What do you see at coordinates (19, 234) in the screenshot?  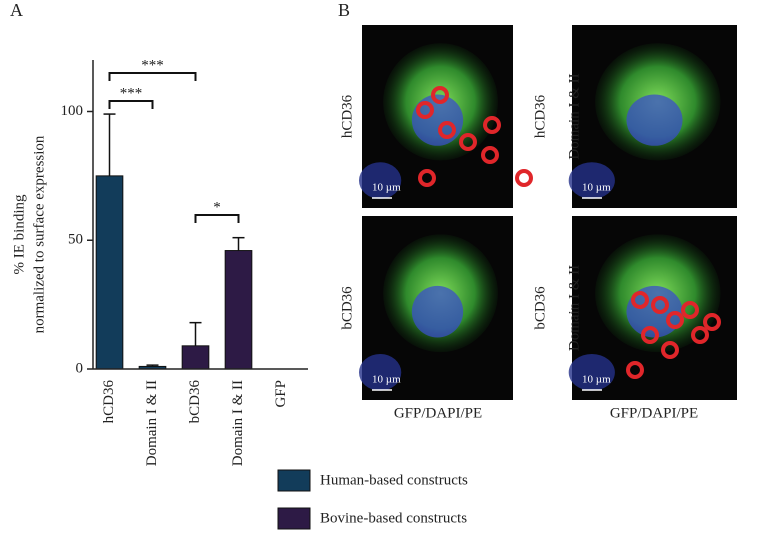 I see `y-axis-label: % IE binding` at bounding box center [19, 234].